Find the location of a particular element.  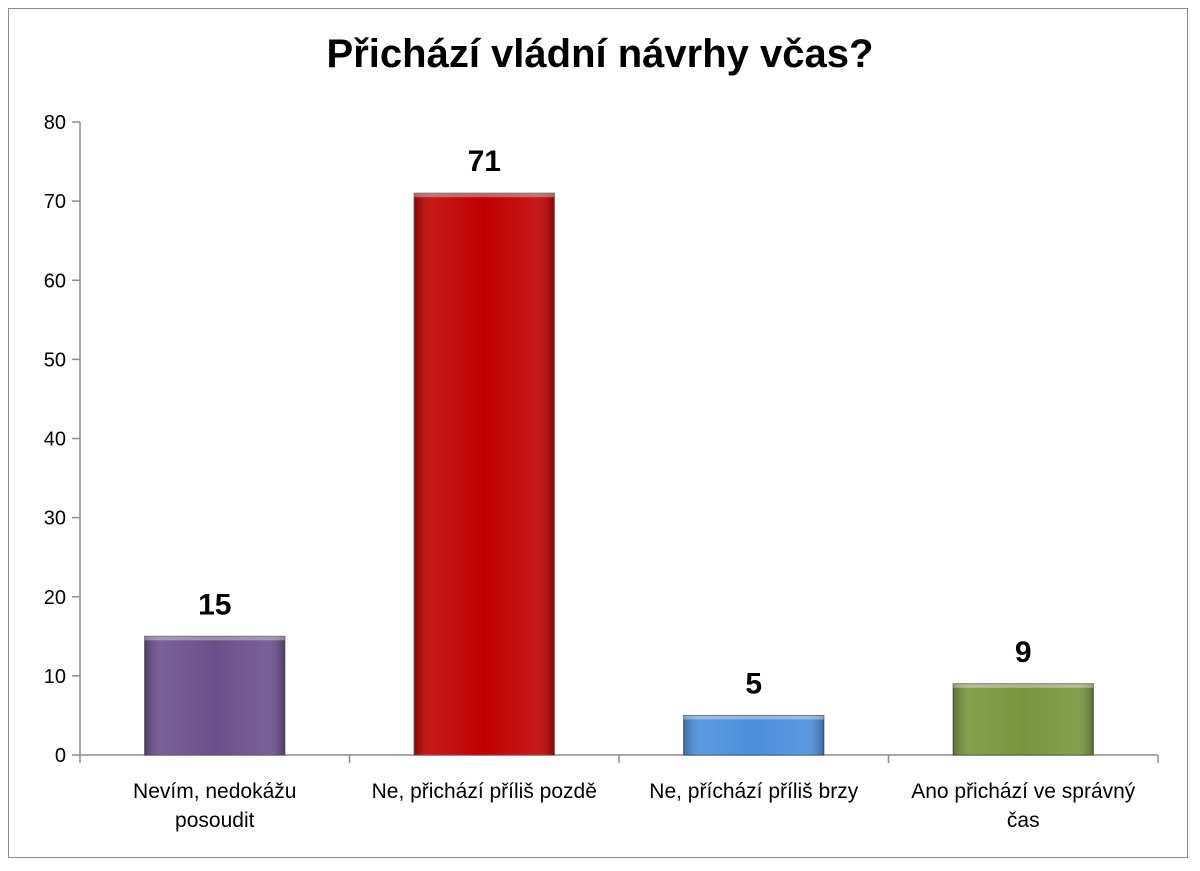

category-label-4: čas is located at coordinates (1023, 820).